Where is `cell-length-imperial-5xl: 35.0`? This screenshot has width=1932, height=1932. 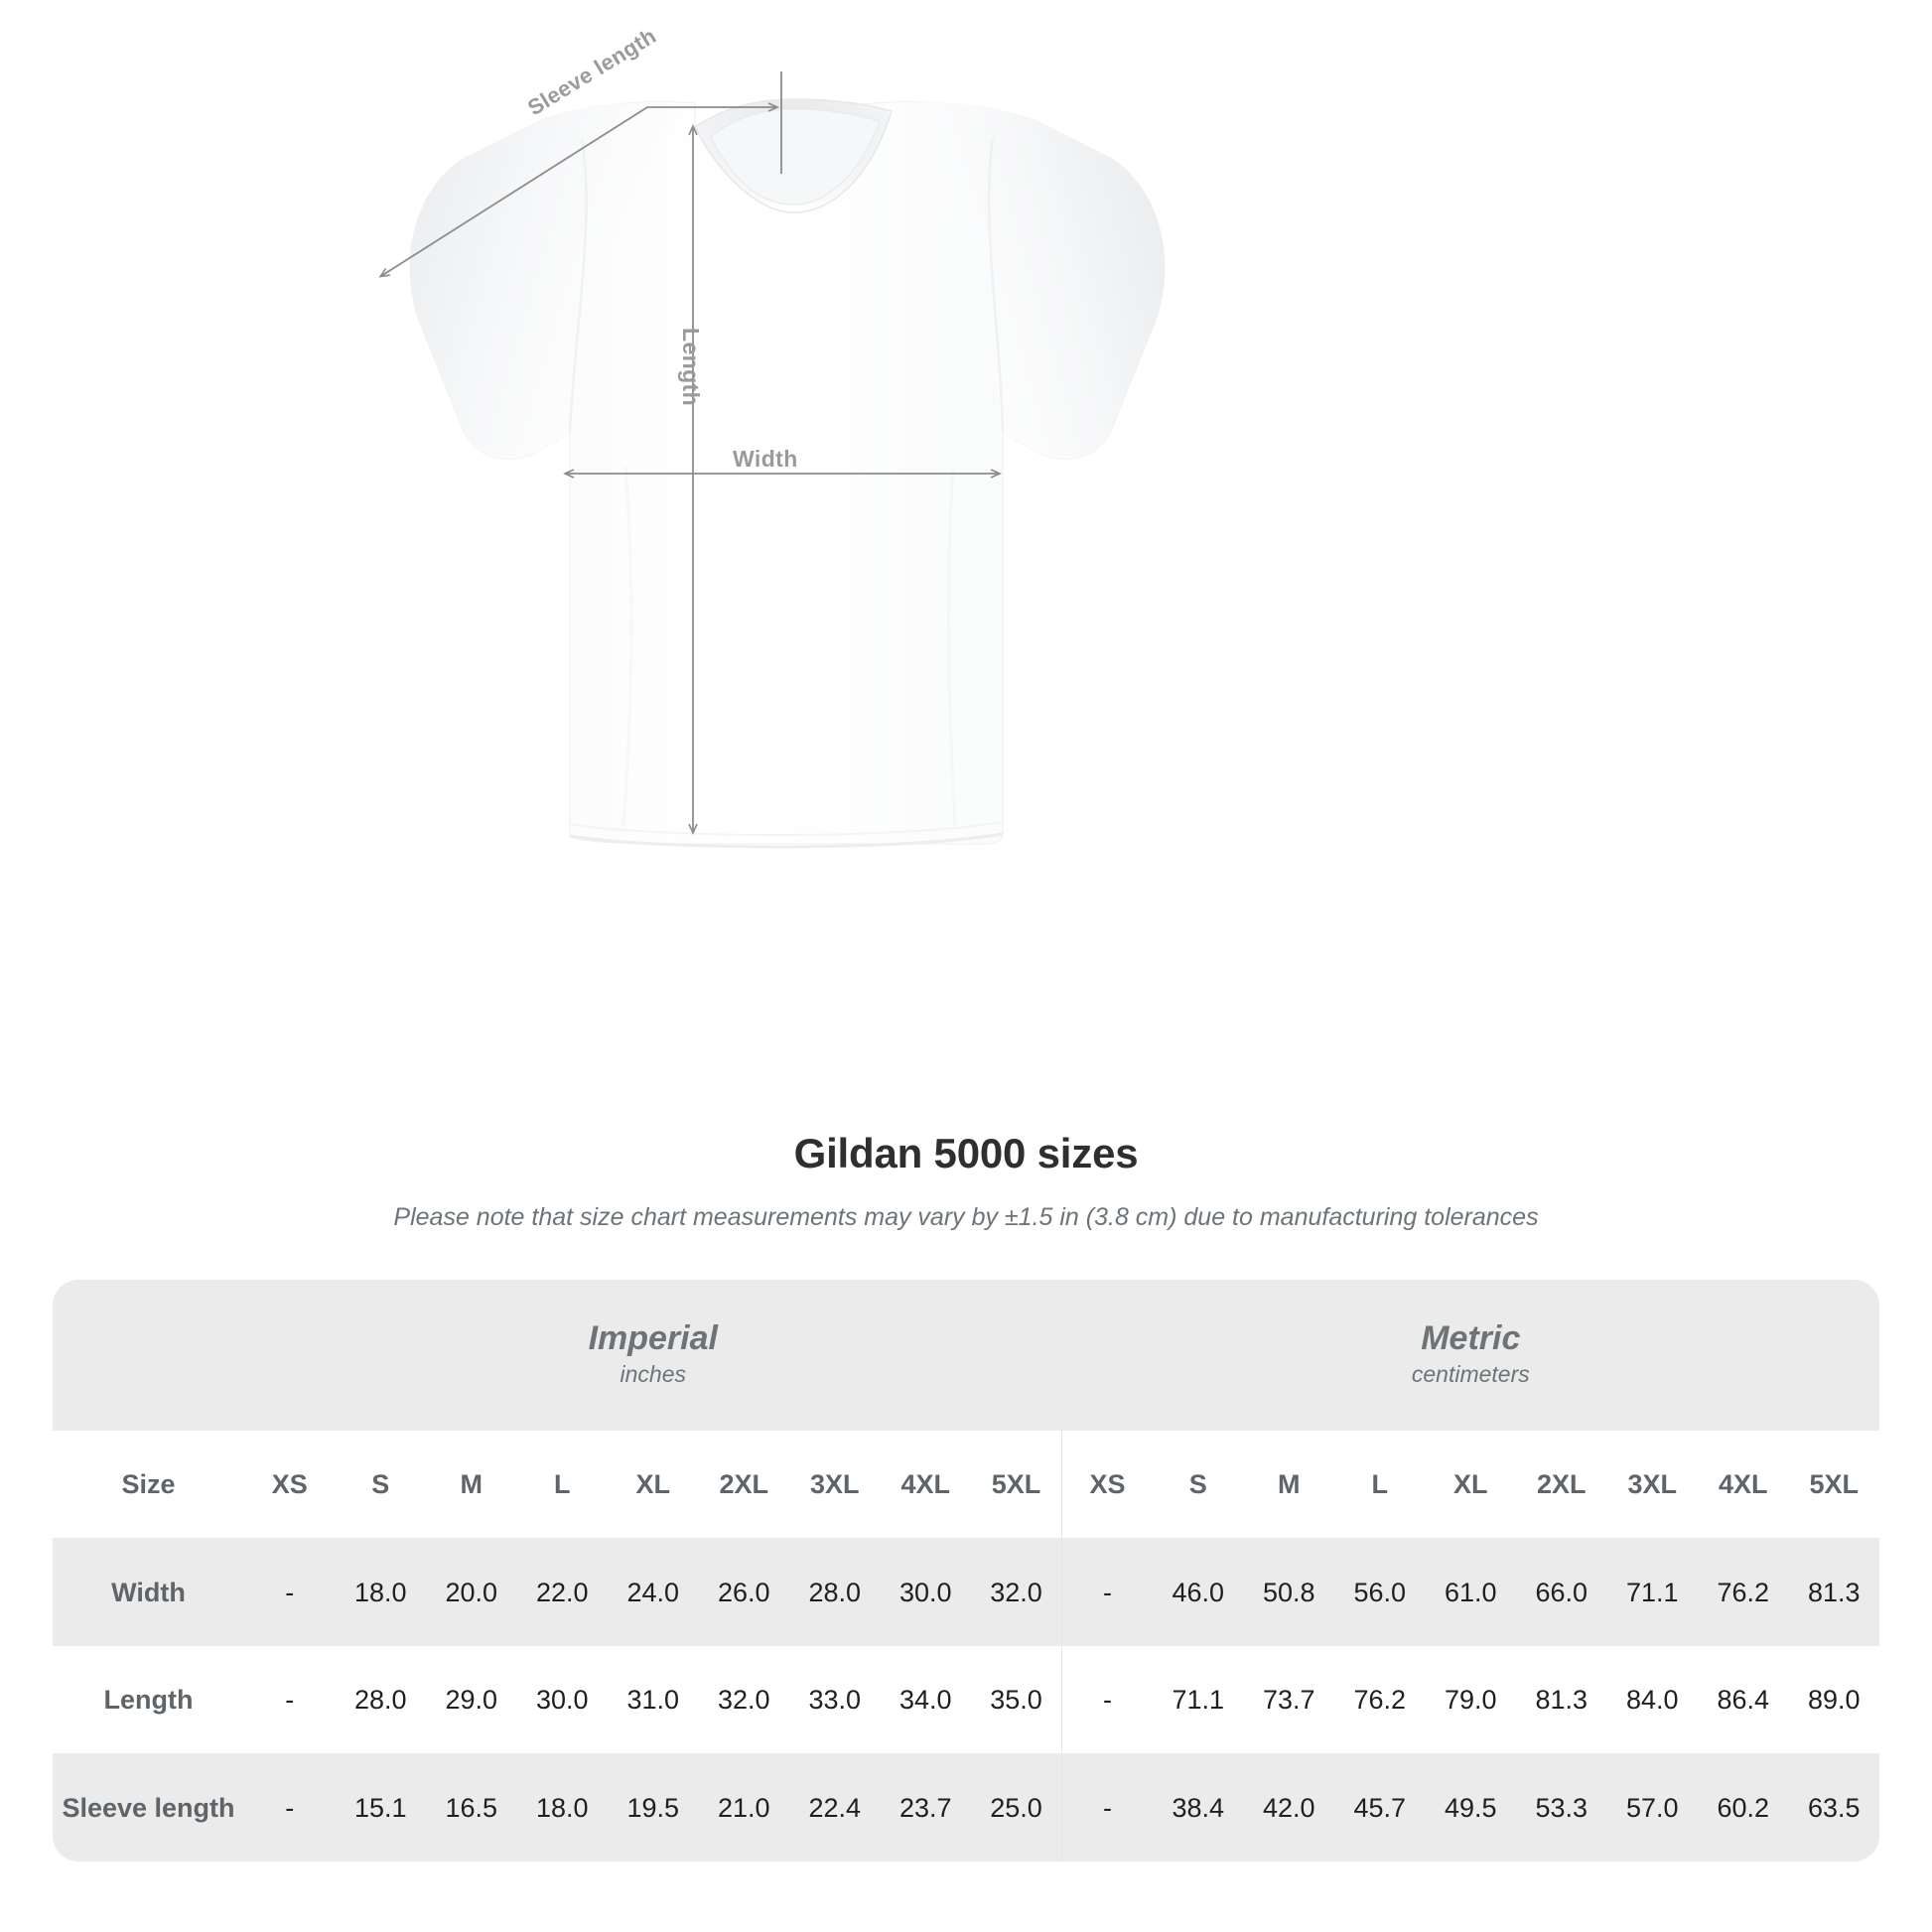
cell-length-imperial-5xl: 35.0 is located at coordinates (1016, 1700).